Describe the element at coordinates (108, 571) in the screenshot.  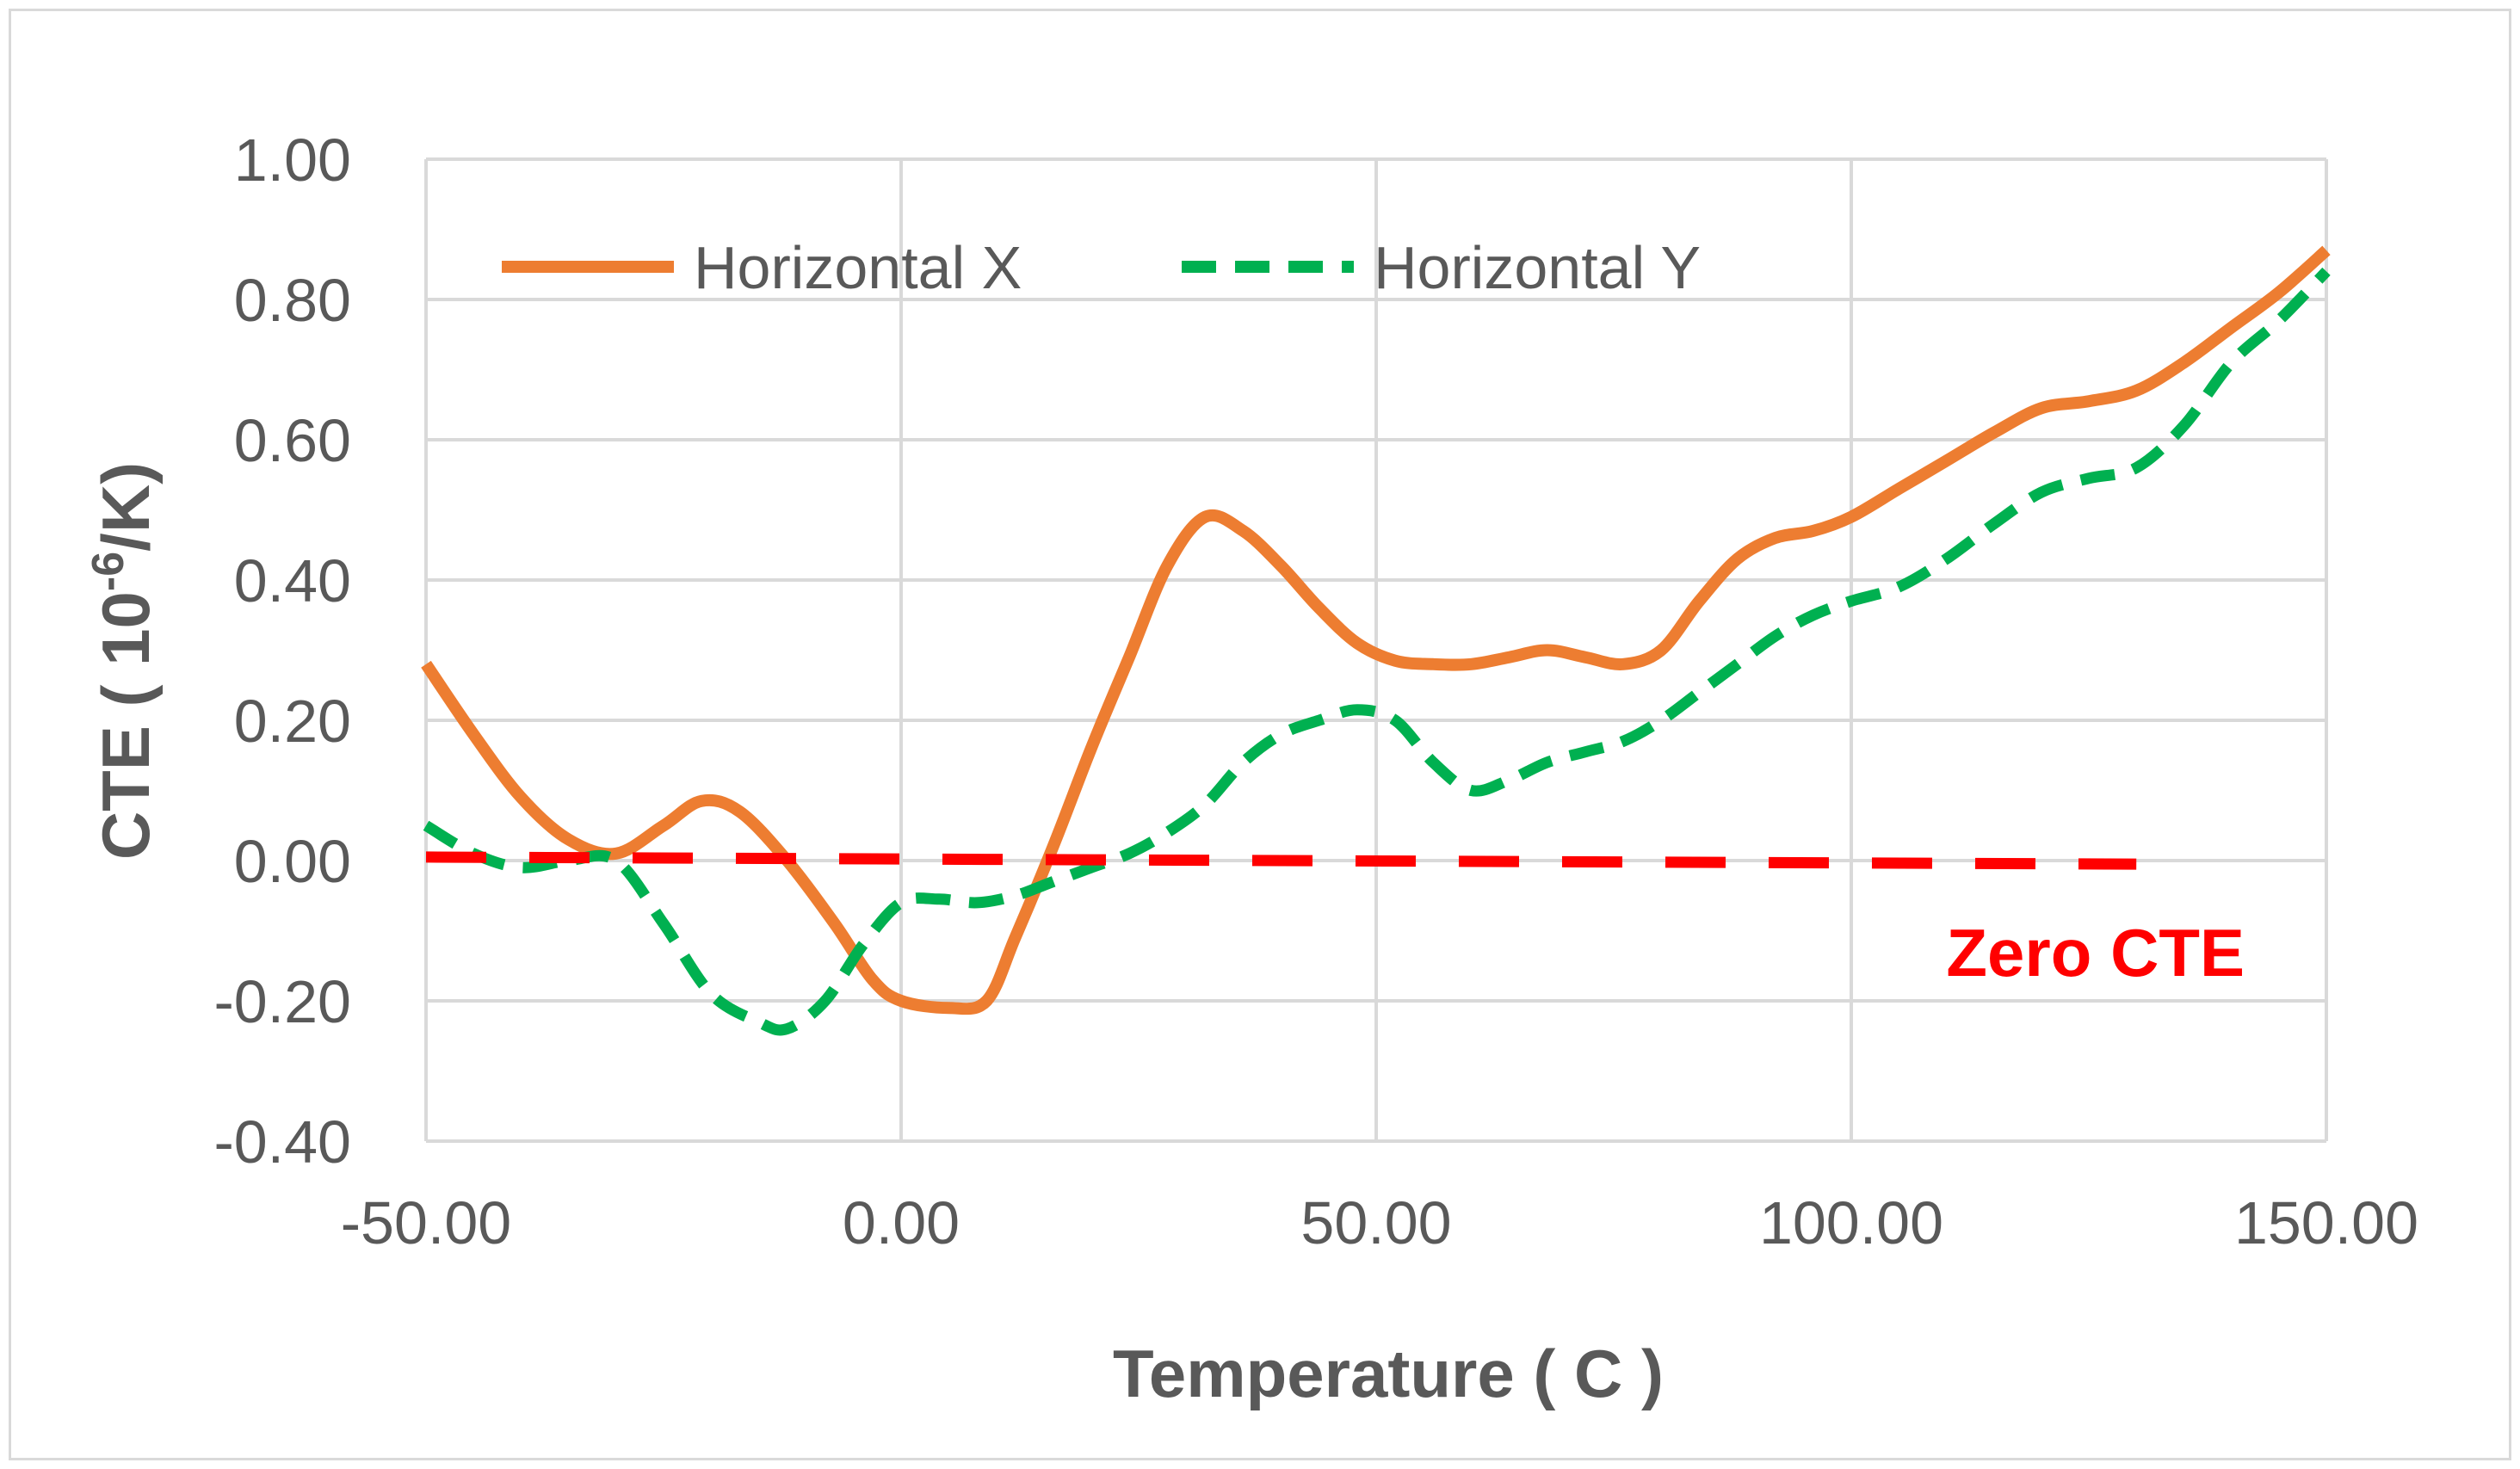
I see `y-axis-title-superscript: -6` at that location.